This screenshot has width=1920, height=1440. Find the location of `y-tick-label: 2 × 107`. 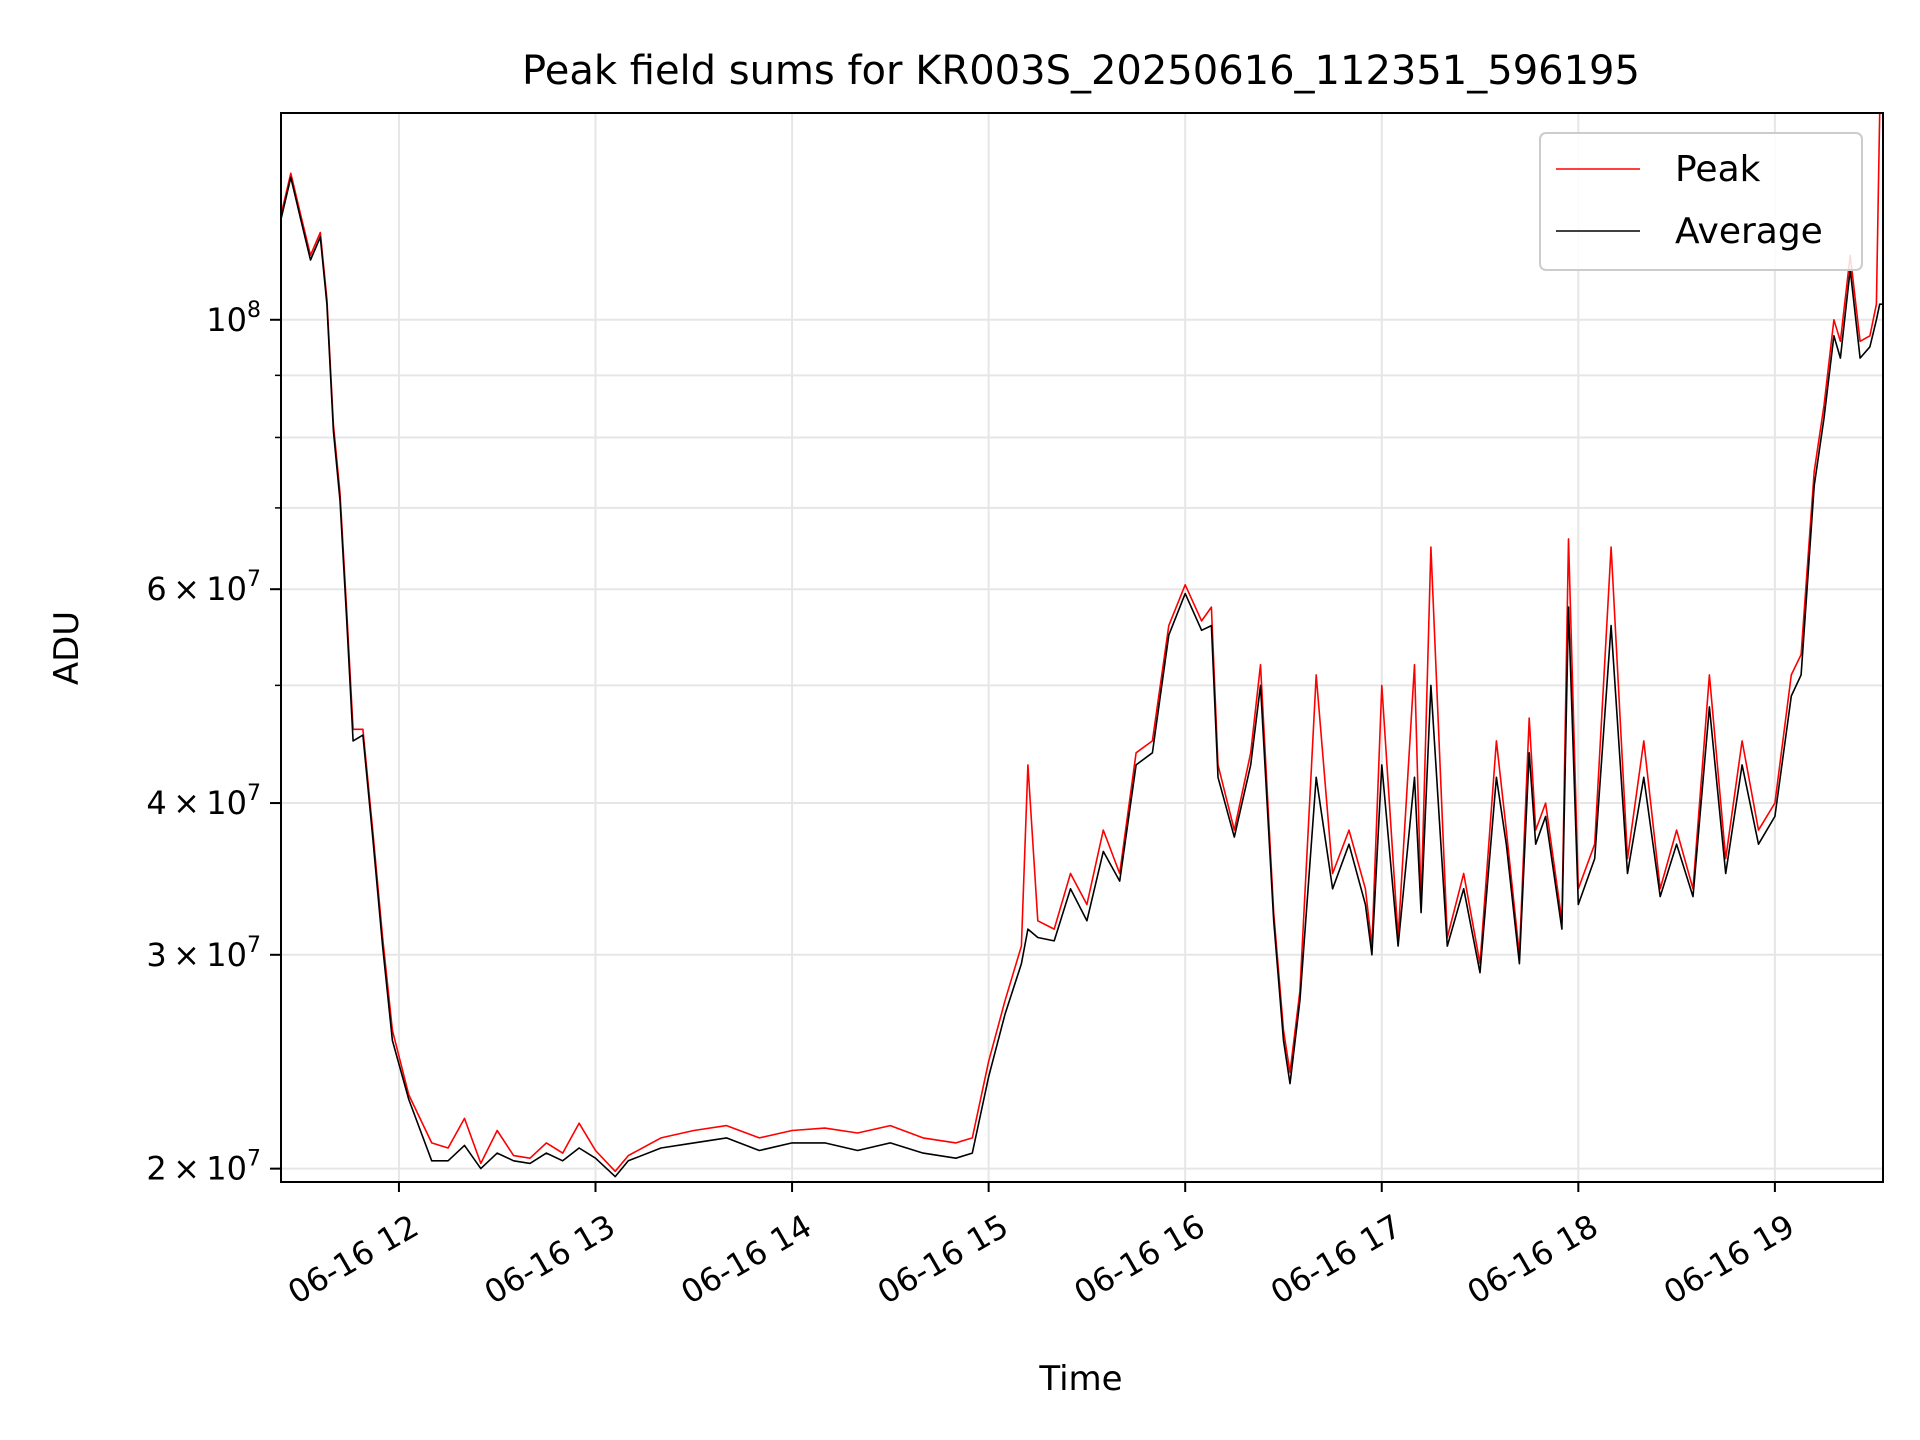

y-tick-label: 2 × 107 is located at coordinates (203, 1167).